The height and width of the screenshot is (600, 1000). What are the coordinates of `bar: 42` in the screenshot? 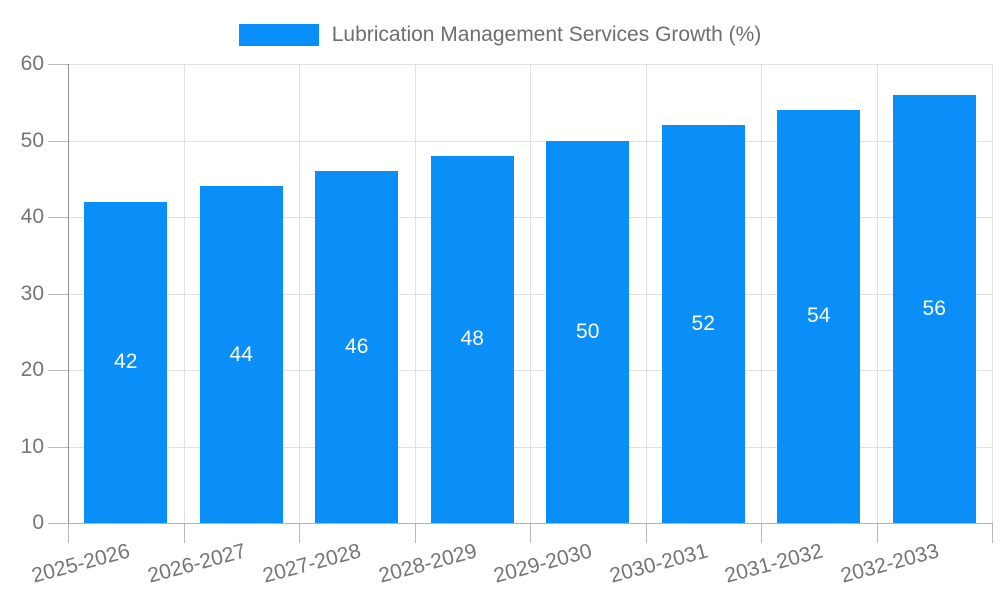 It's located at (126, 362).